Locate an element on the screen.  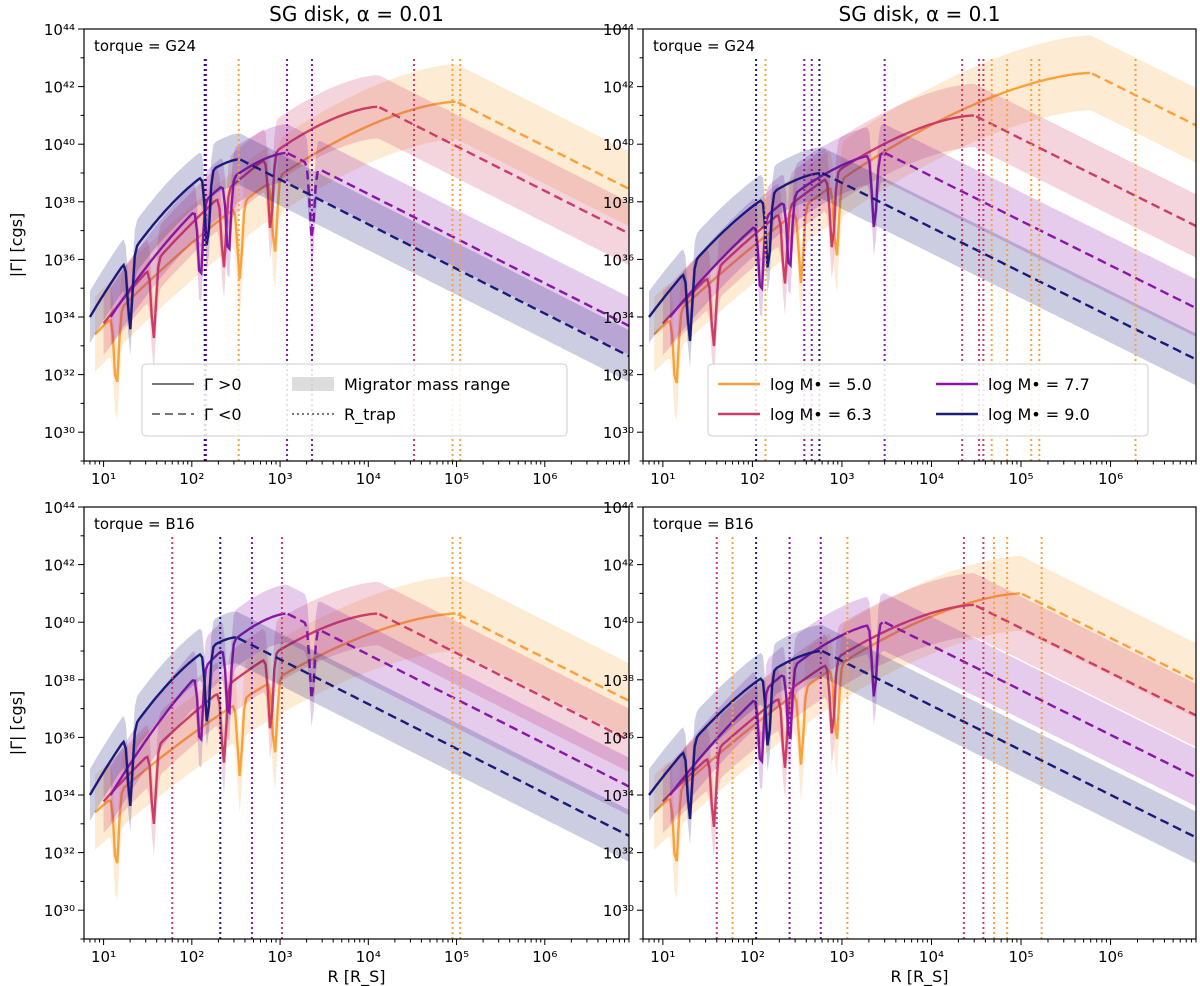
torque-annotation: torque = B16 is located at coordinates (144, 524).